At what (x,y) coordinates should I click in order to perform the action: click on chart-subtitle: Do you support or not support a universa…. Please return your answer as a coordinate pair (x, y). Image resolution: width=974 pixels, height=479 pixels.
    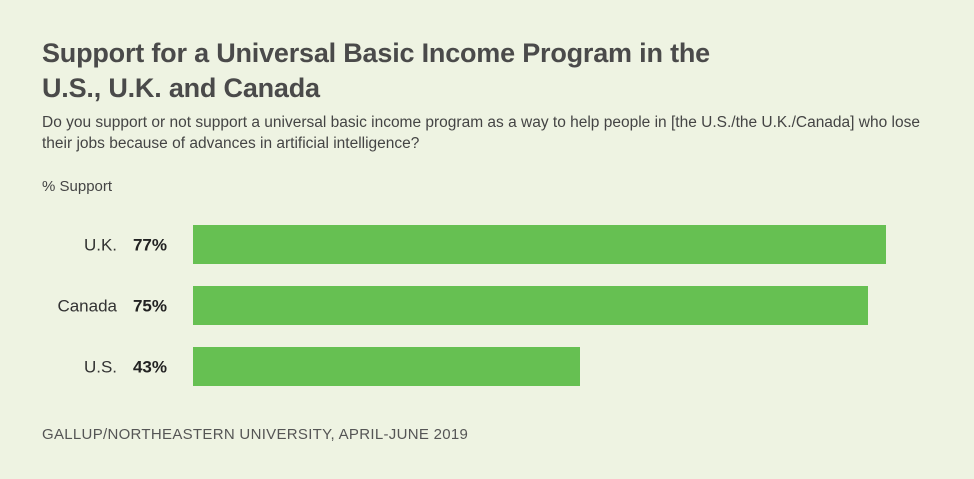
    Looking at the image, I should click on (481, 133).